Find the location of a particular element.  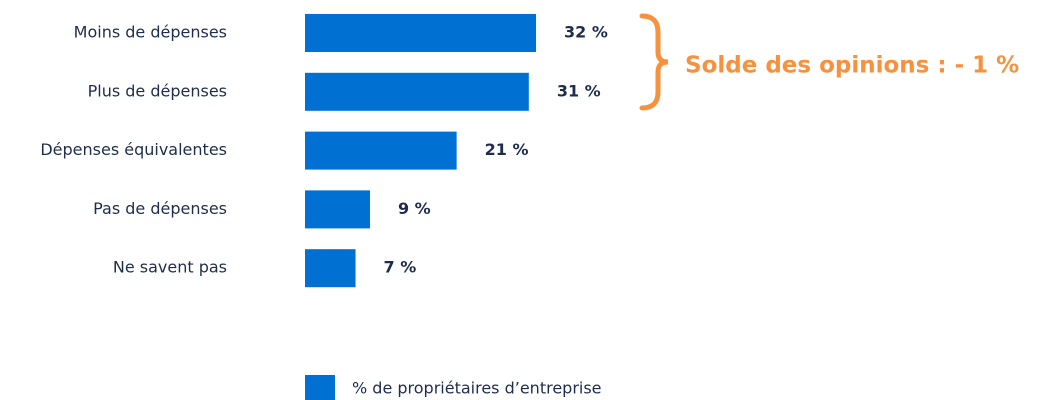

value-label: 32 % is located at coordinates (586, 32).